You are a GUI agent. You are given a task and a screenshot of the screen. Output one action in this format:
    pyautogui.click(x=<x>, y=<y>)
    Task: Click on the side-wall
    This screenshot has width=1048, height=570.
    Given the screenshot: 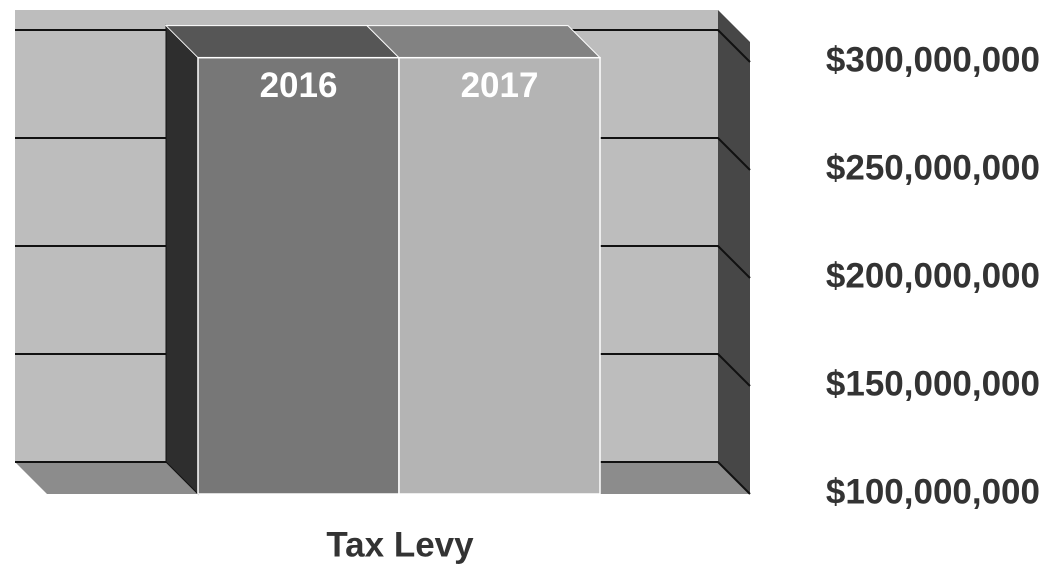 What is the action you would take?
    pyautogui.click(x=734, y=252)
    